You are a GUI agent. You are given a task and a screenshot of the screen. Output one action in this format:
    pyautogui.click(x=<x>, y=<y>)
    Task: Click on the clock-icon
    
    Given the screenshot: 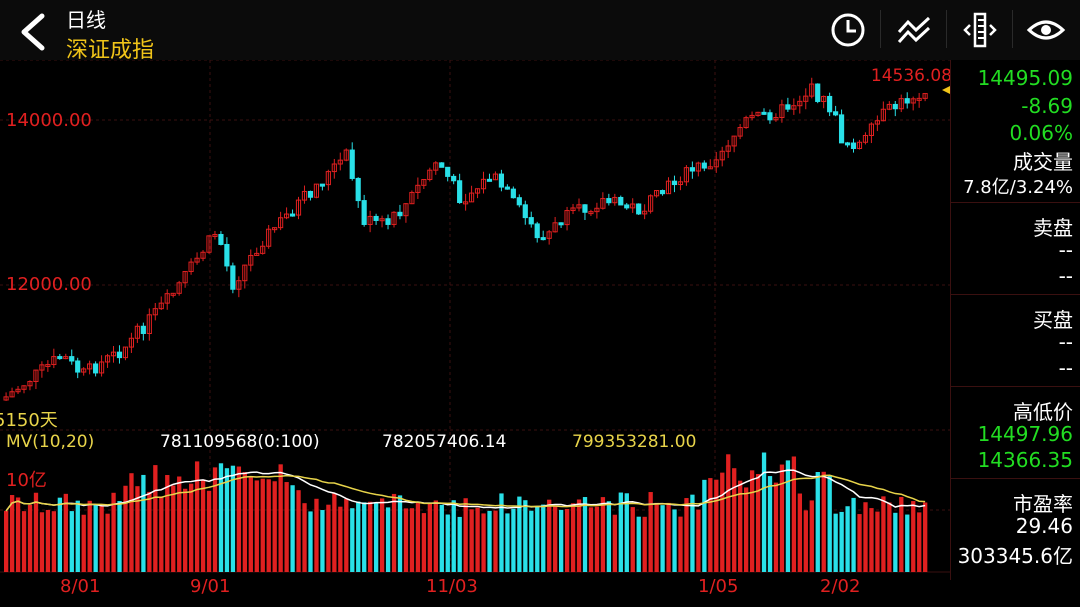 What is the action you would take?
    pyautogui.click(x=848, y=30)
    